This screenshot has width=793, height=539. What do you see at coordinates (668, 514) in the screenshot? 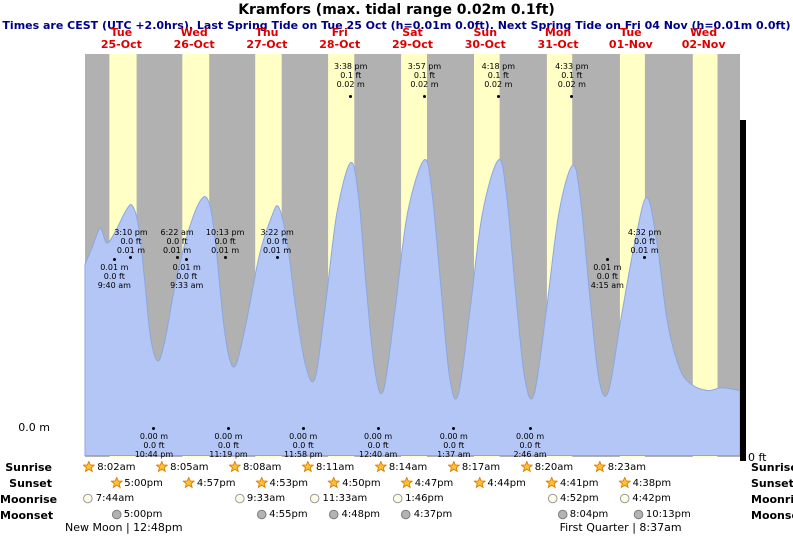
I see `moonset-time: 10:13pm` at bounding box center [668, 514].